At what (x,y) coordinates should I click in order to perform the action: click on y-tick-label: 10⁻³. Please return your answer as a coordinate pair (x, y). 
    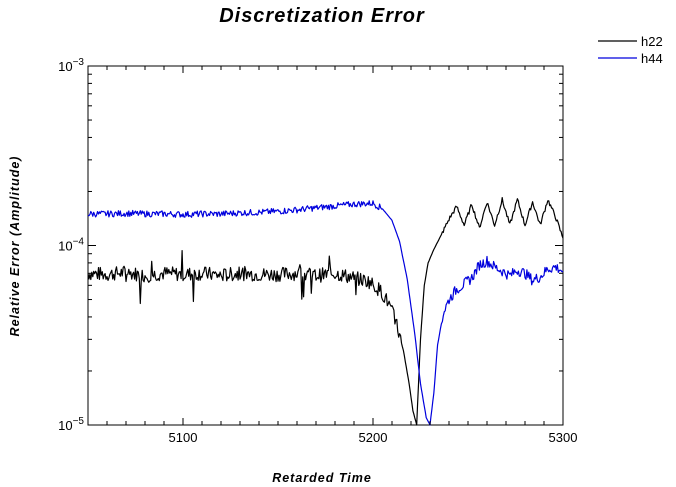
    Looking at the image, I should click on (71, 65).